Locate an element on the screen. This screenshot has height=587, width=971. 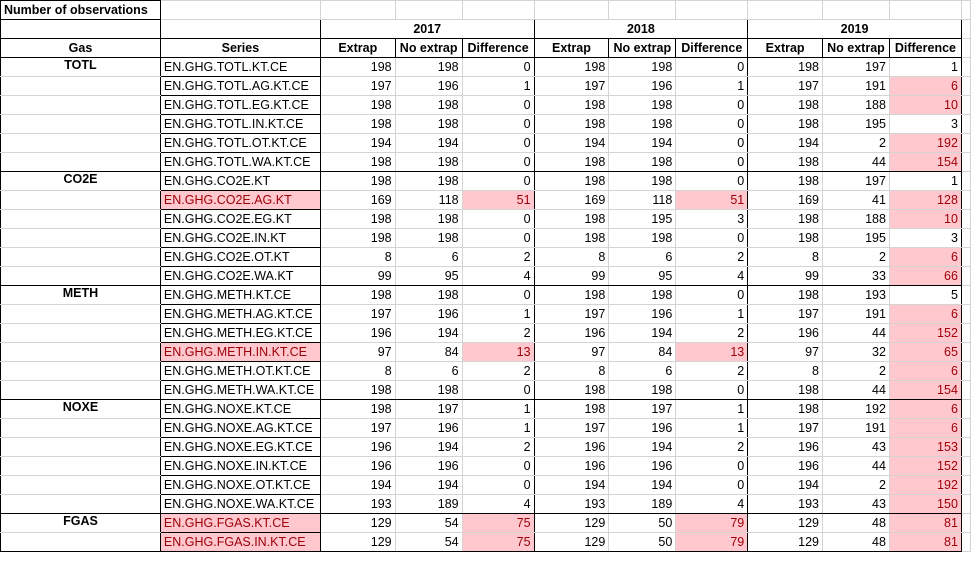
extrap-2019-cell: 169 is located at coordinates (785, 200).